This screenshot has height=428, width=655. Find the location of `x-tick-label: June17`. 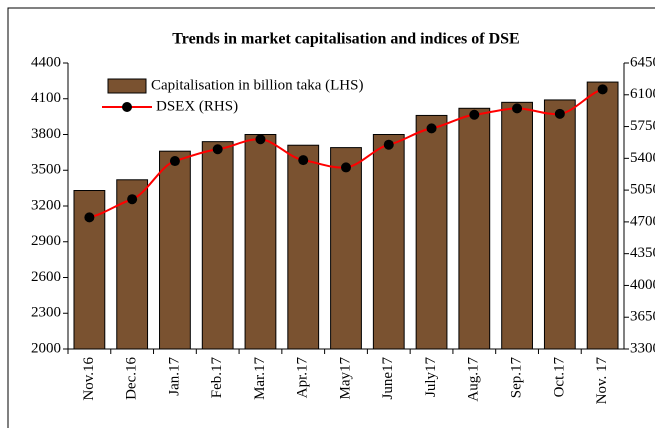

x-tick-label: June17 is located at coordinates (388, 378).